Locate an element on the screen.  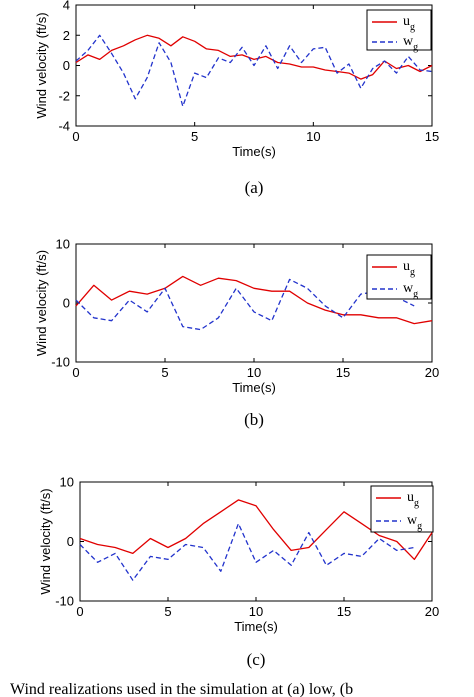
y-tick-label: 2 is located at coordinates (66, 35).